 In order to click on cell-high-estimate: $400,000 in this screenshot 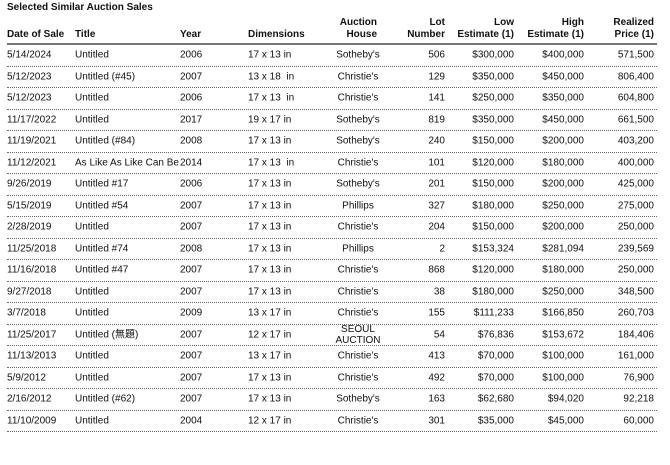, I will do `click(563, 55)`.